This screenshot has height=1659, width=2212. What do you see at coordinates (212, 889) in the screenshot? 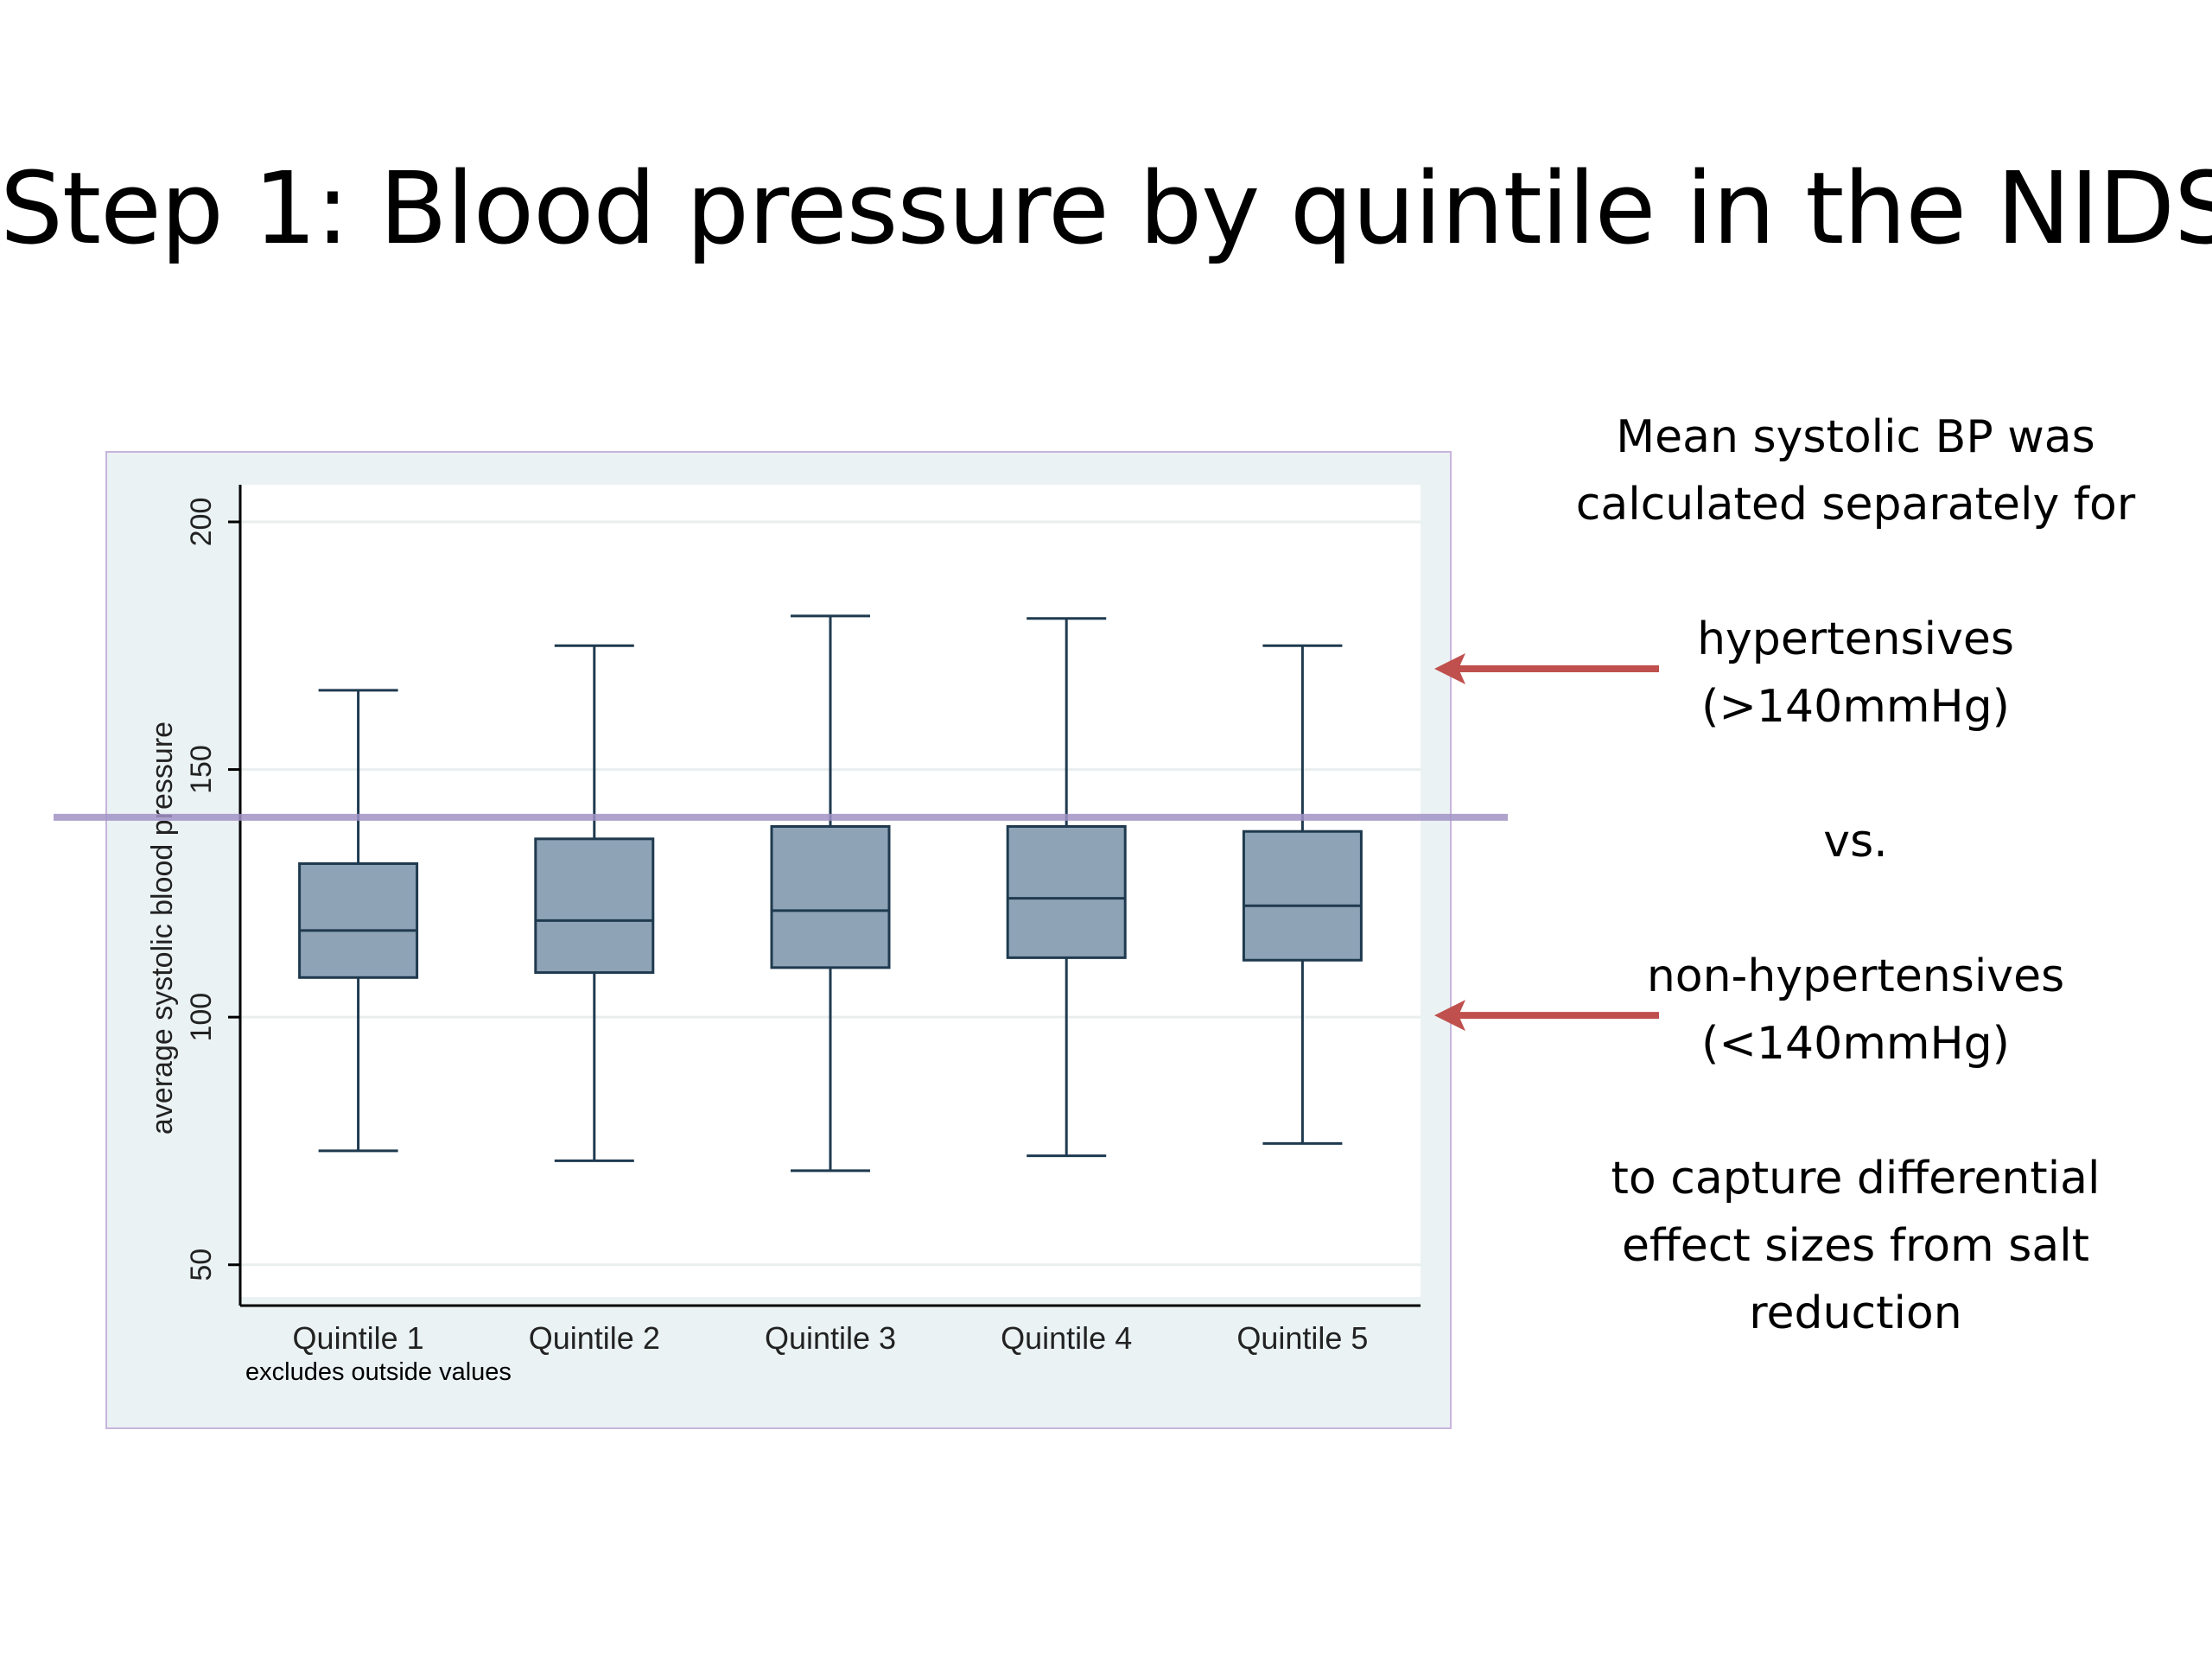
I see `y-ticks: 50 100 150 200` at bounding box center [212, 889].